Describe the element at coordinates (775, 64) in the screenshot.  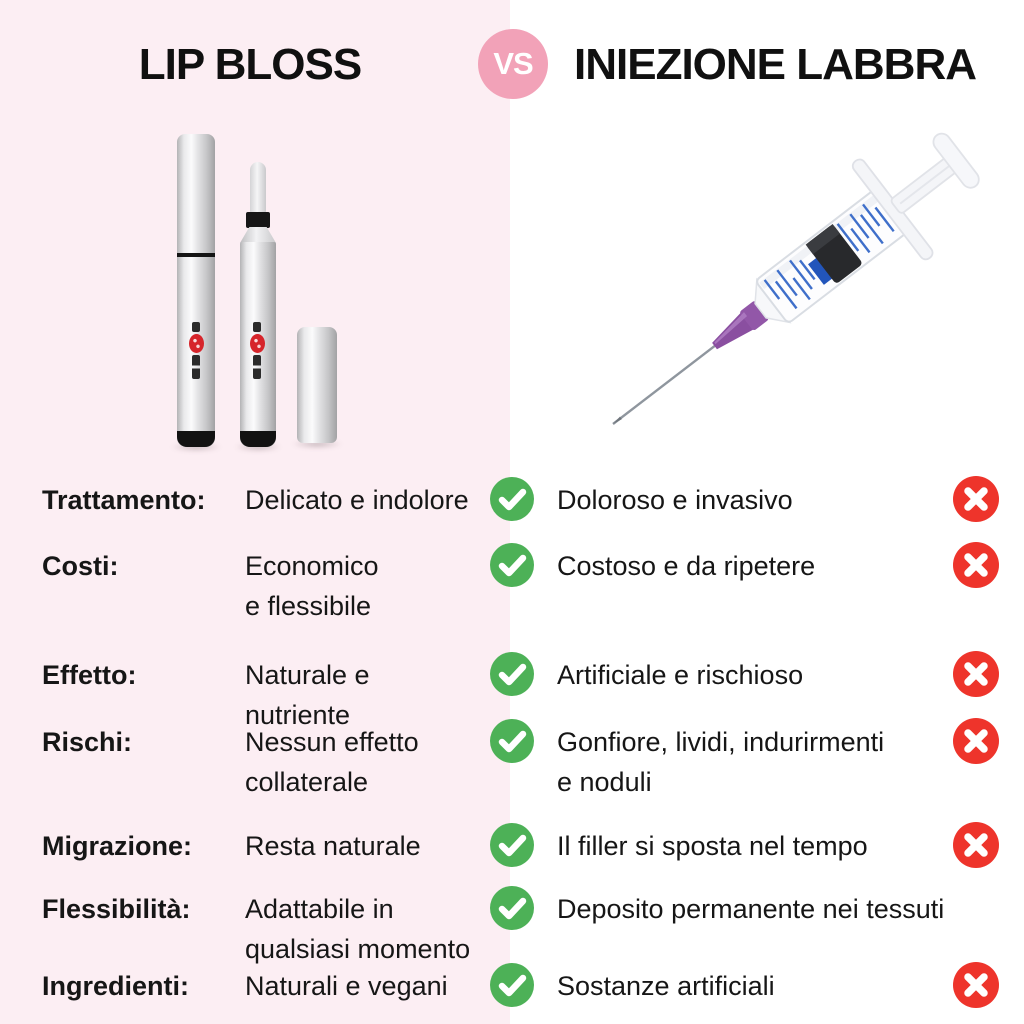
I see `right-column-title: INIEZIONE LABBRA` at that location.